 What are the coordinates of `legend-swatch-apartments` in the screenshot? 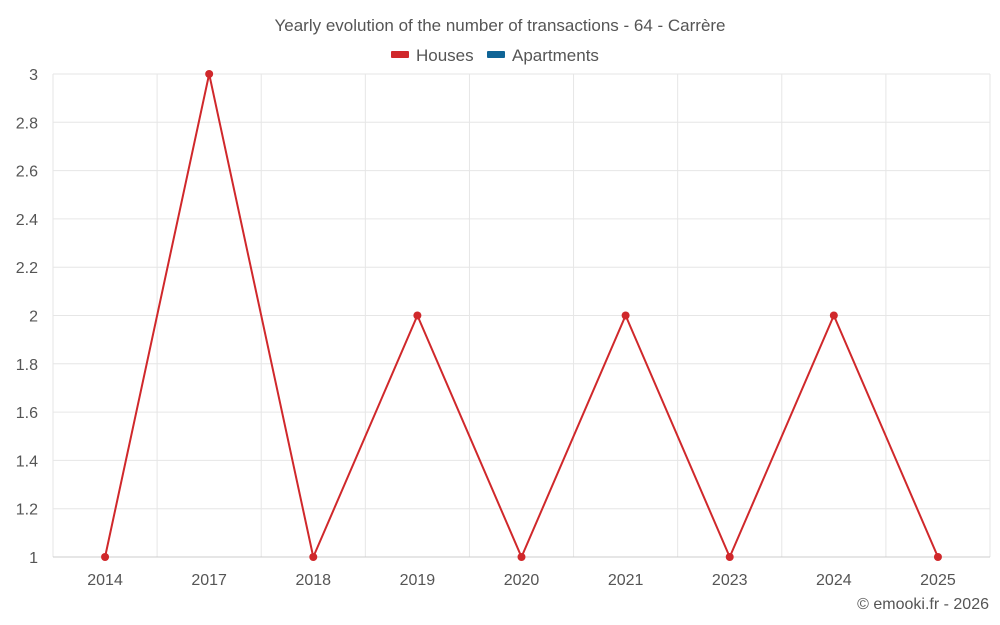 It's located at (496, 54).